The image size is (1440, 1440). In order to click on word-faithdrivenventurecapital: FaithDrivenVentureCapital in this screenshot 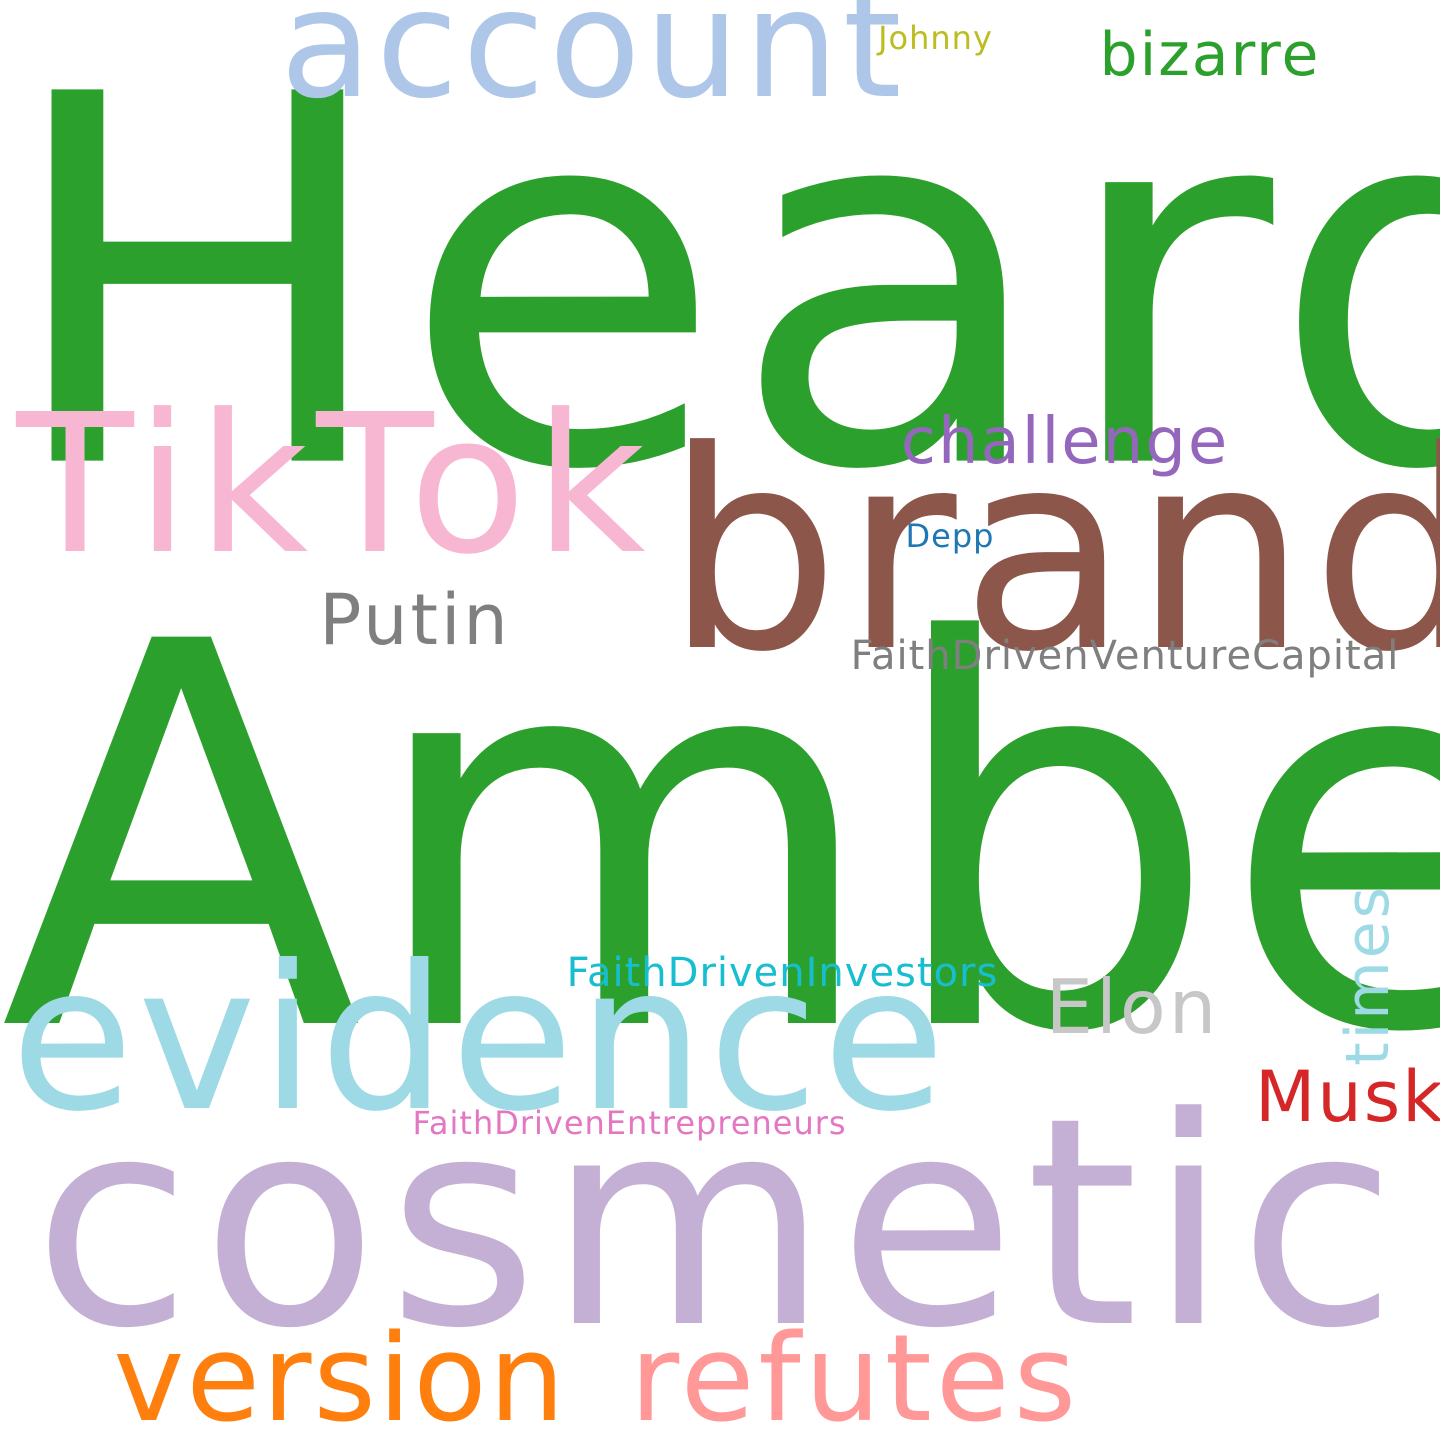, I will do `click(1125, 656)`.